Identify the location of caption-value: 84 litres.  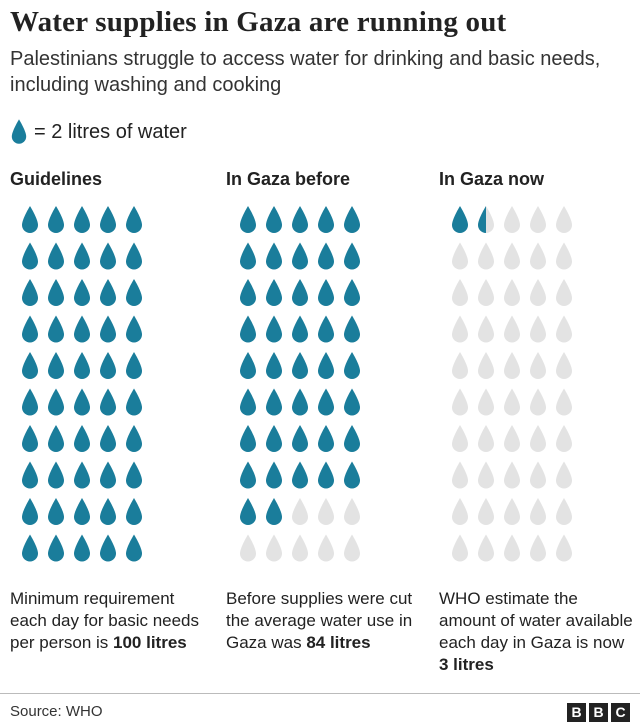
(338, 642).